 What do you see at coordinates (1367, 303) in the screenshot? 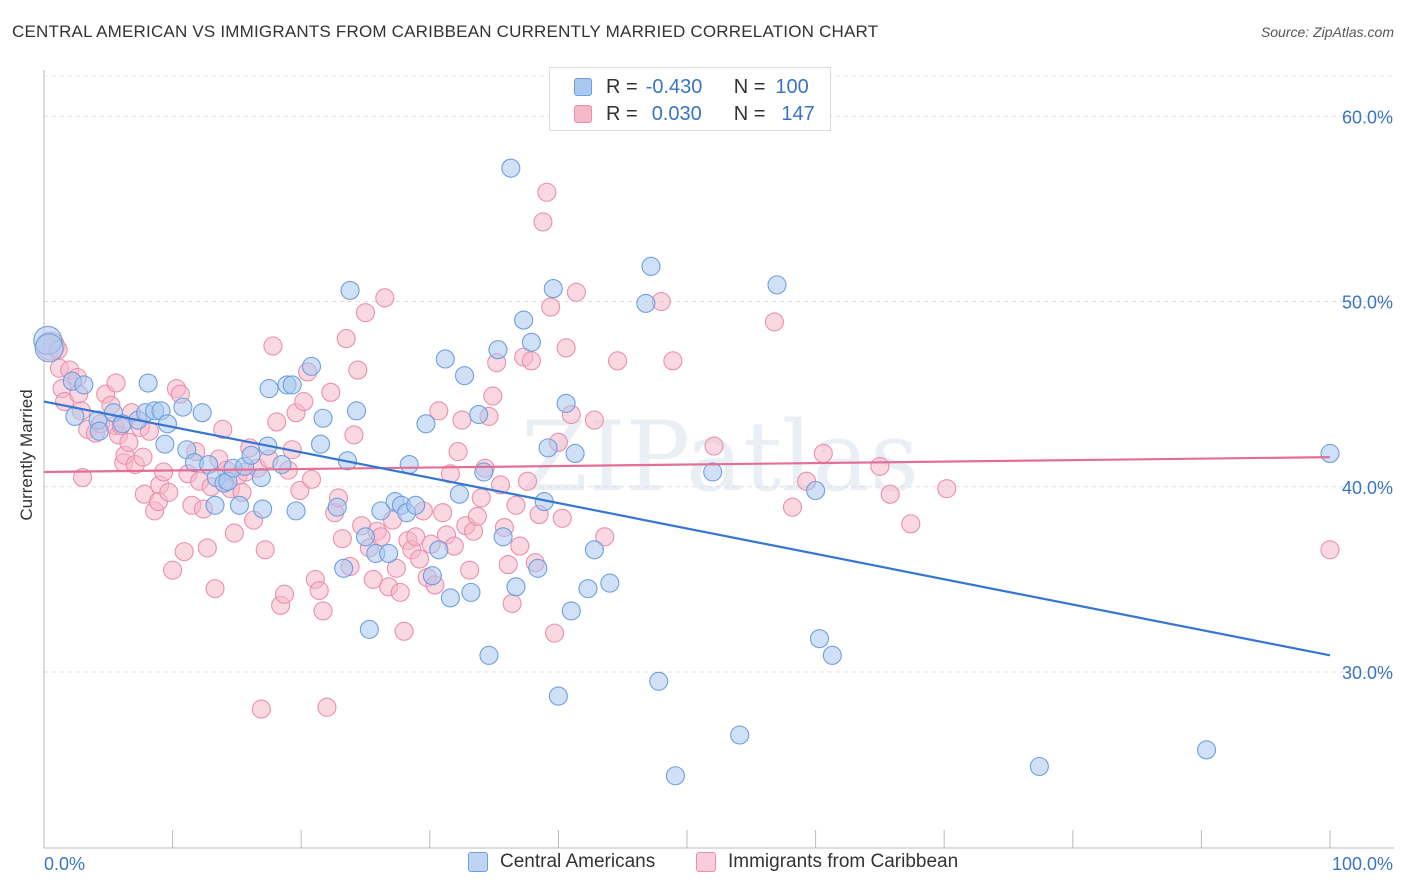
I see `y-tick-label: 50.0%` at bounding box center [1367, 303].